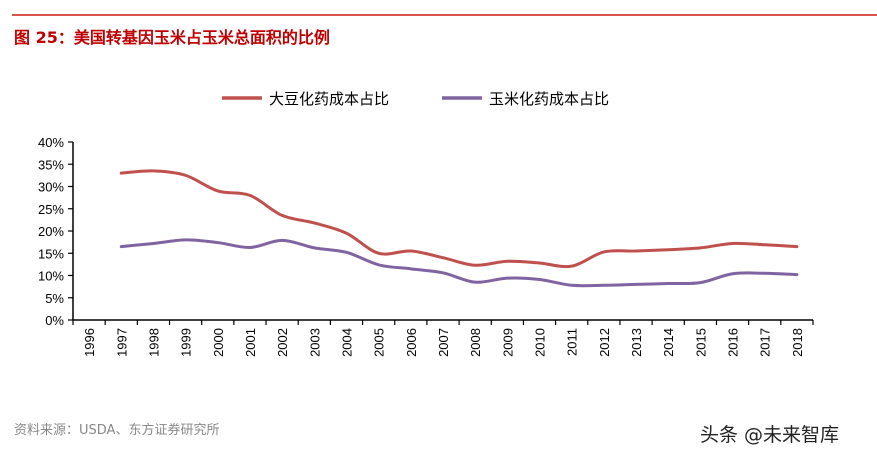 The width and height of the screenshot is (877, 455). Describe the element at coordinates (51, 209) in the screenshot. I see `y-tick-label: 25%` at that location.